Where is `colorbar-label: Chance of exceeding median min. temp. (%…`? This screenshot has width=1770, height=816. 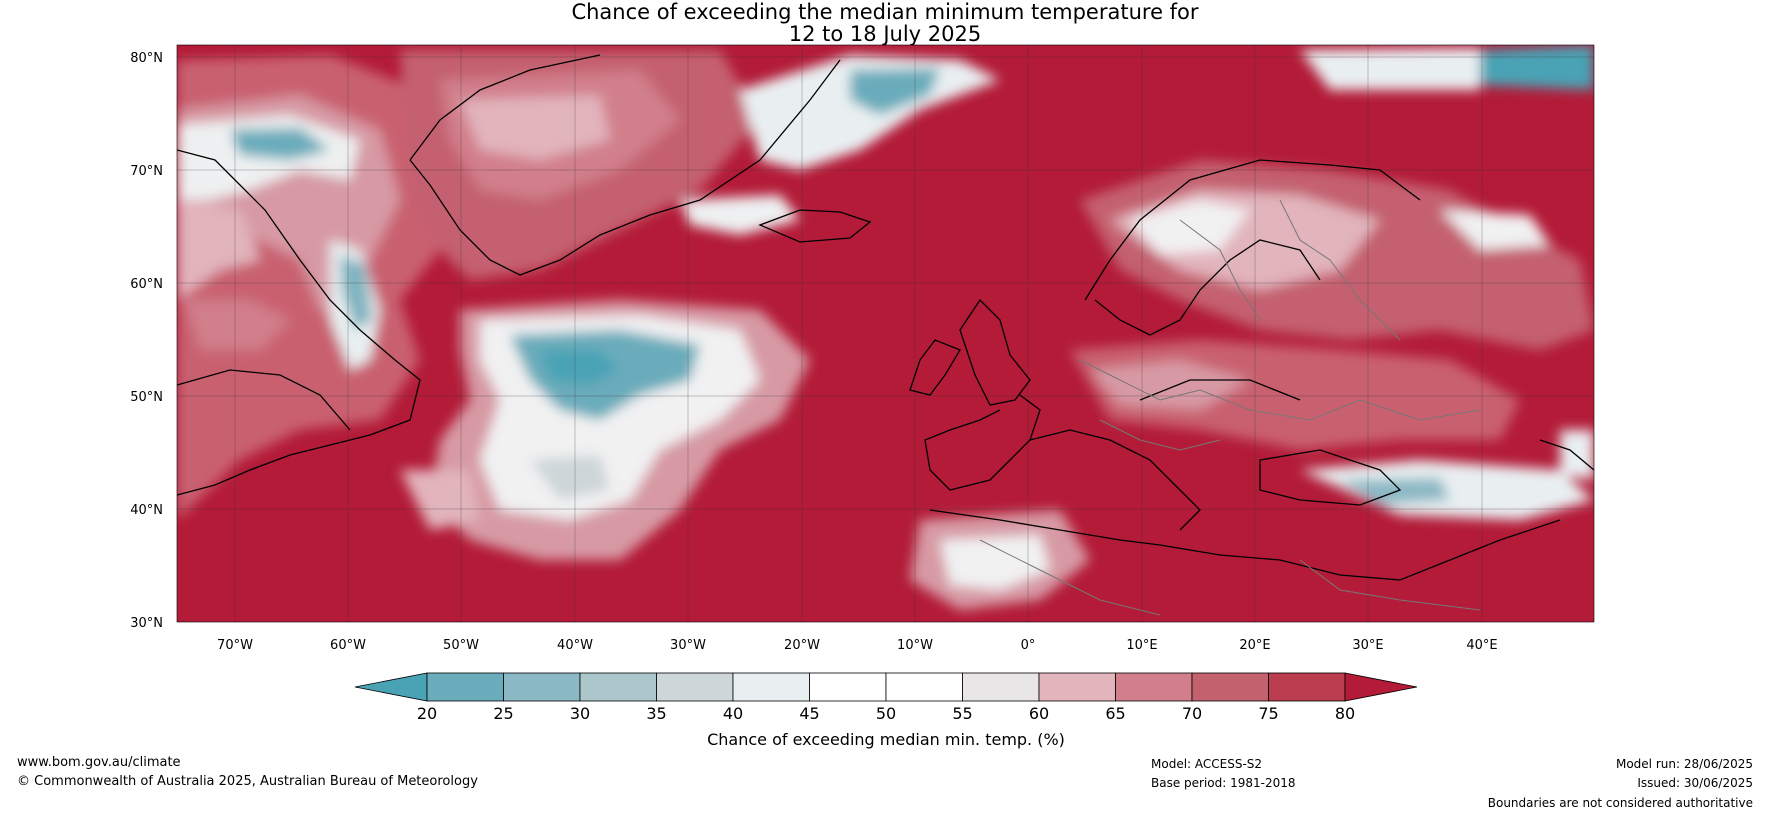
colorbar-label: Chance of exceeding median min. temp. (%… is located at coordinates (886, 739).